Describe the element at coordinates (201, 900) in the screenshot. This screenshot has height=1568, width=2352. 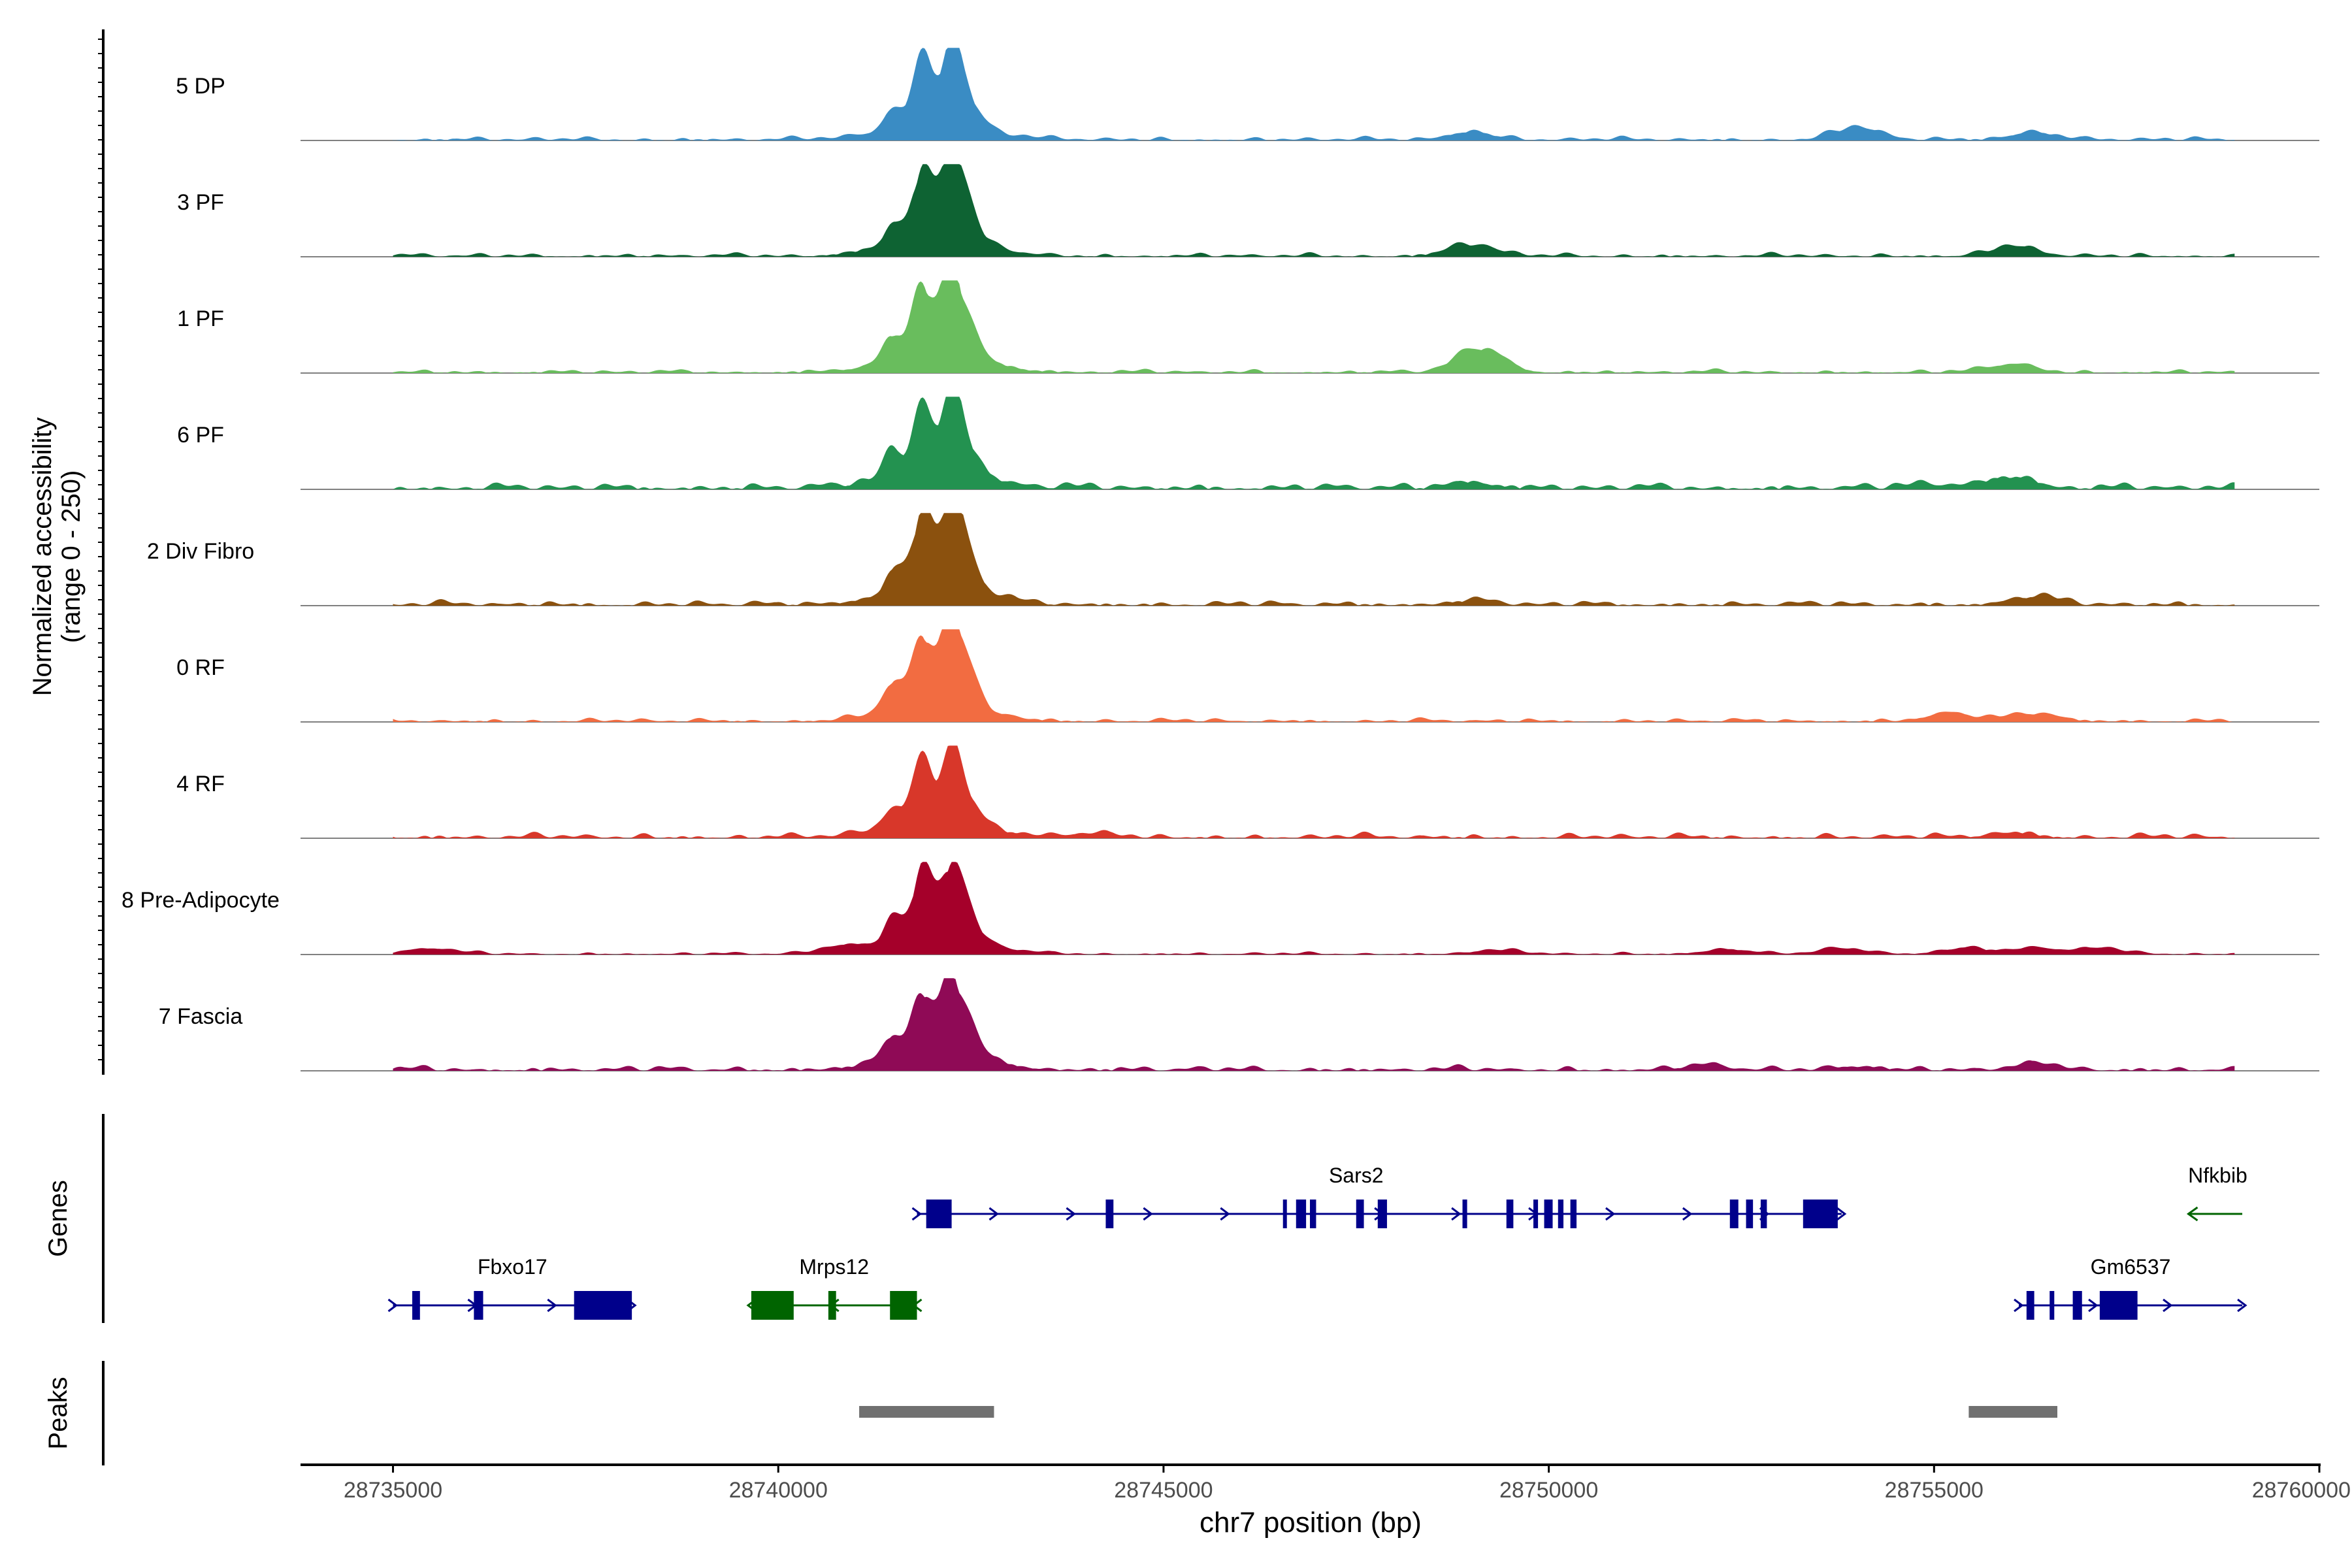
I see `track-label: 8 Pre-Adipocyte` at that location.